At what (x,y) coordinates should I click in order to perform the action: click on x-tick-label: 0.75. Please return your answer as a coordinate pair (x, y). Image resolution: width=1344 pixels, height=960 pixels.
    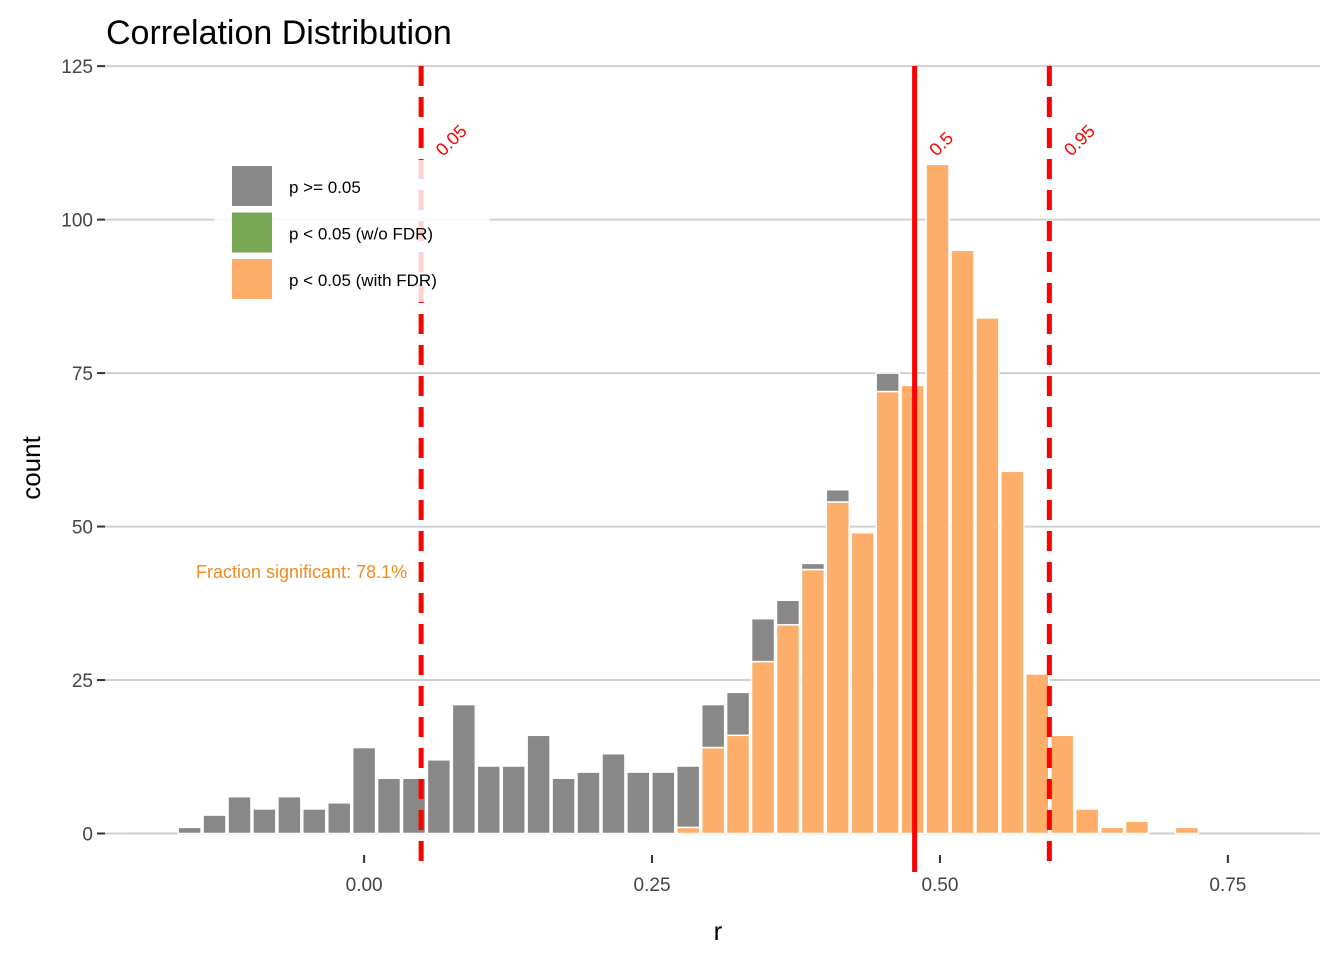
    Looking at the image, I should click on (1227, 885).